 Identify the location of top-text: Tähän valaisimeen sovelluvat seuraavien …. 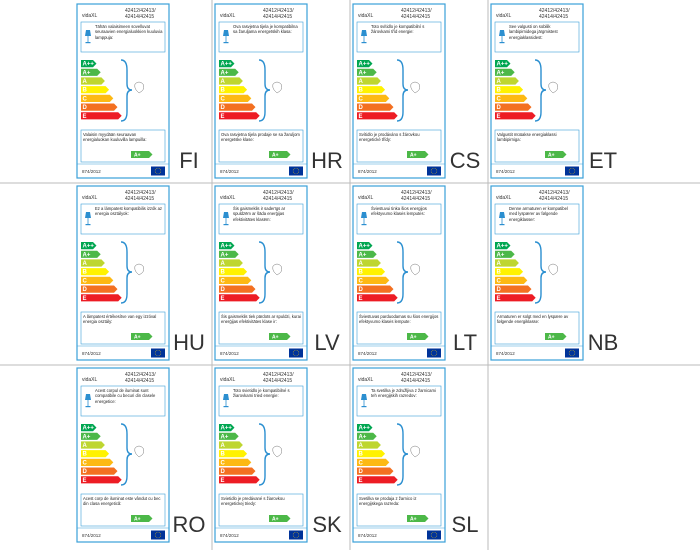
(129, 32).